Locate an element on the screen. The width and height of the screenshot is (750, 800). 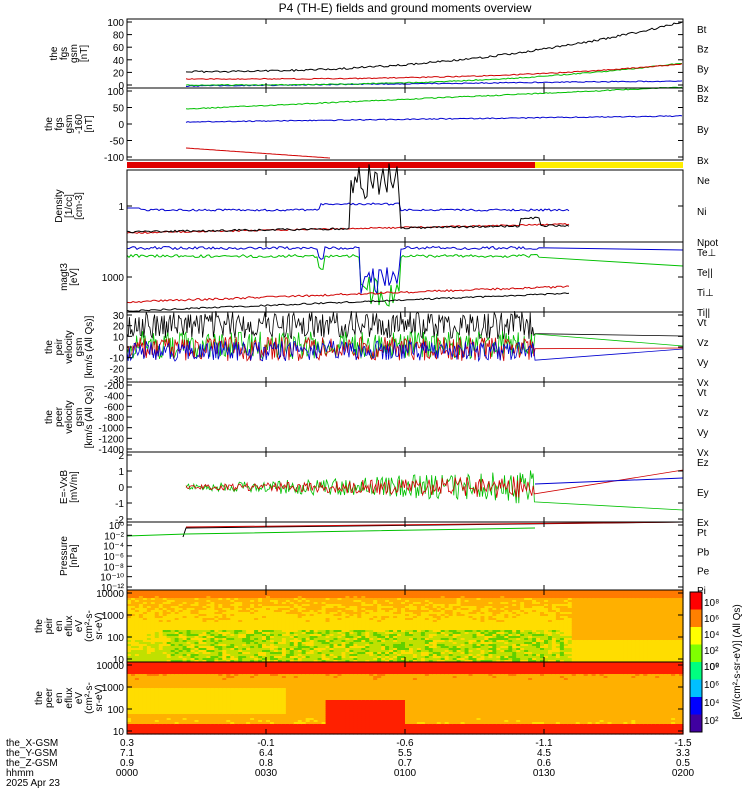
y-tick-label: 10⁻⁴ is located at coordinates (113, 547).